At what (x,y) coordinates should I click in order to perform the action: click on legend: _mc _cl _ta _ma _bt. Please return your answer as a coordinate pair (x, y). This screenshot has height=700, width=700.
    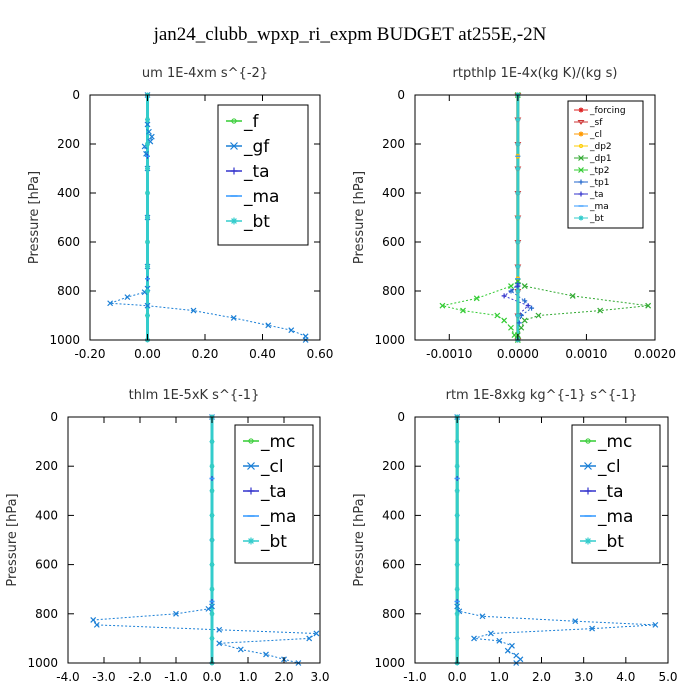
    Looking at the image, I should click on (274, 494).